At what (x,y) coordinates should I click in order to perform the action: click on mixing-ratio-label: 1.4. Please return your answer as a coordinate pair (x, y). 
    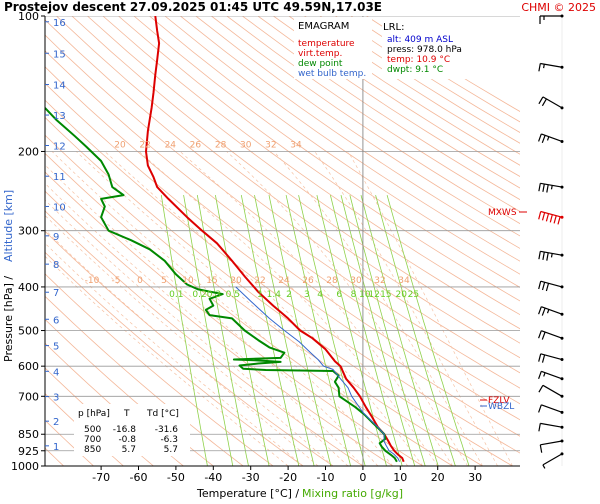
    Looking at the image, I should click on (274, 295).